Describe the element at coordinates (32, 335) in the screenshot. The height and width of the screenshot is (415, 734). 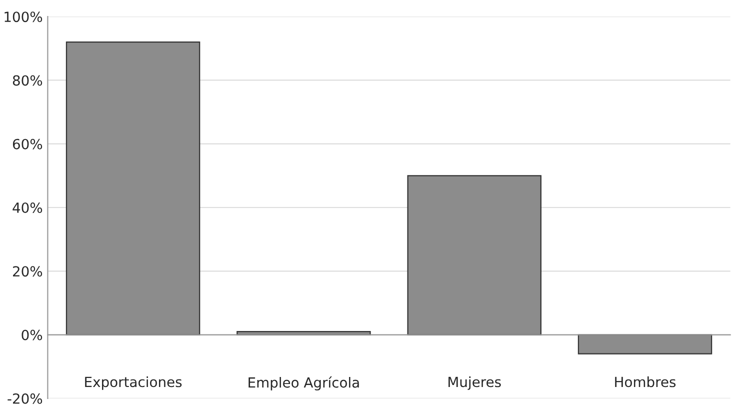
I see `y-tick-label: 0%` at that location.